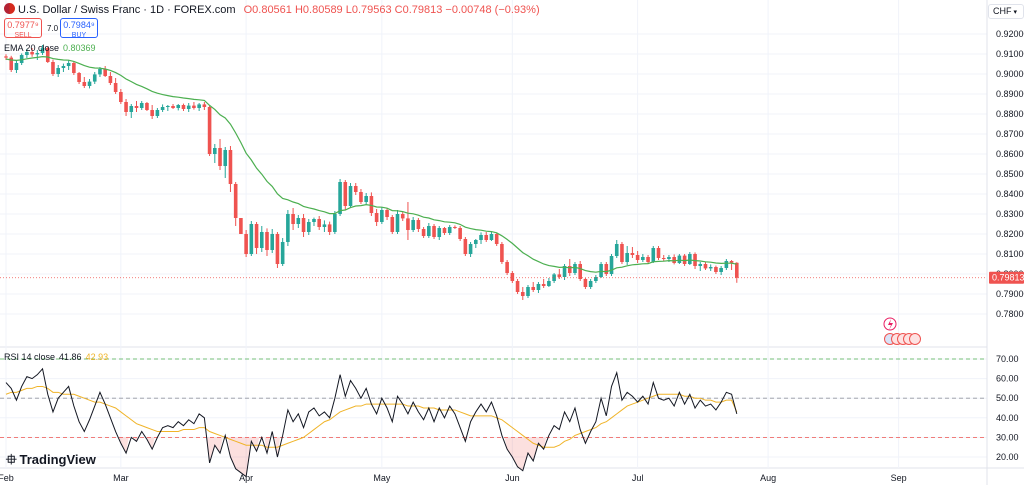  What do you see at coordinates (1006, 277) in the screenshot?
I see `last-price-box` at bounding box center [1006, 277].